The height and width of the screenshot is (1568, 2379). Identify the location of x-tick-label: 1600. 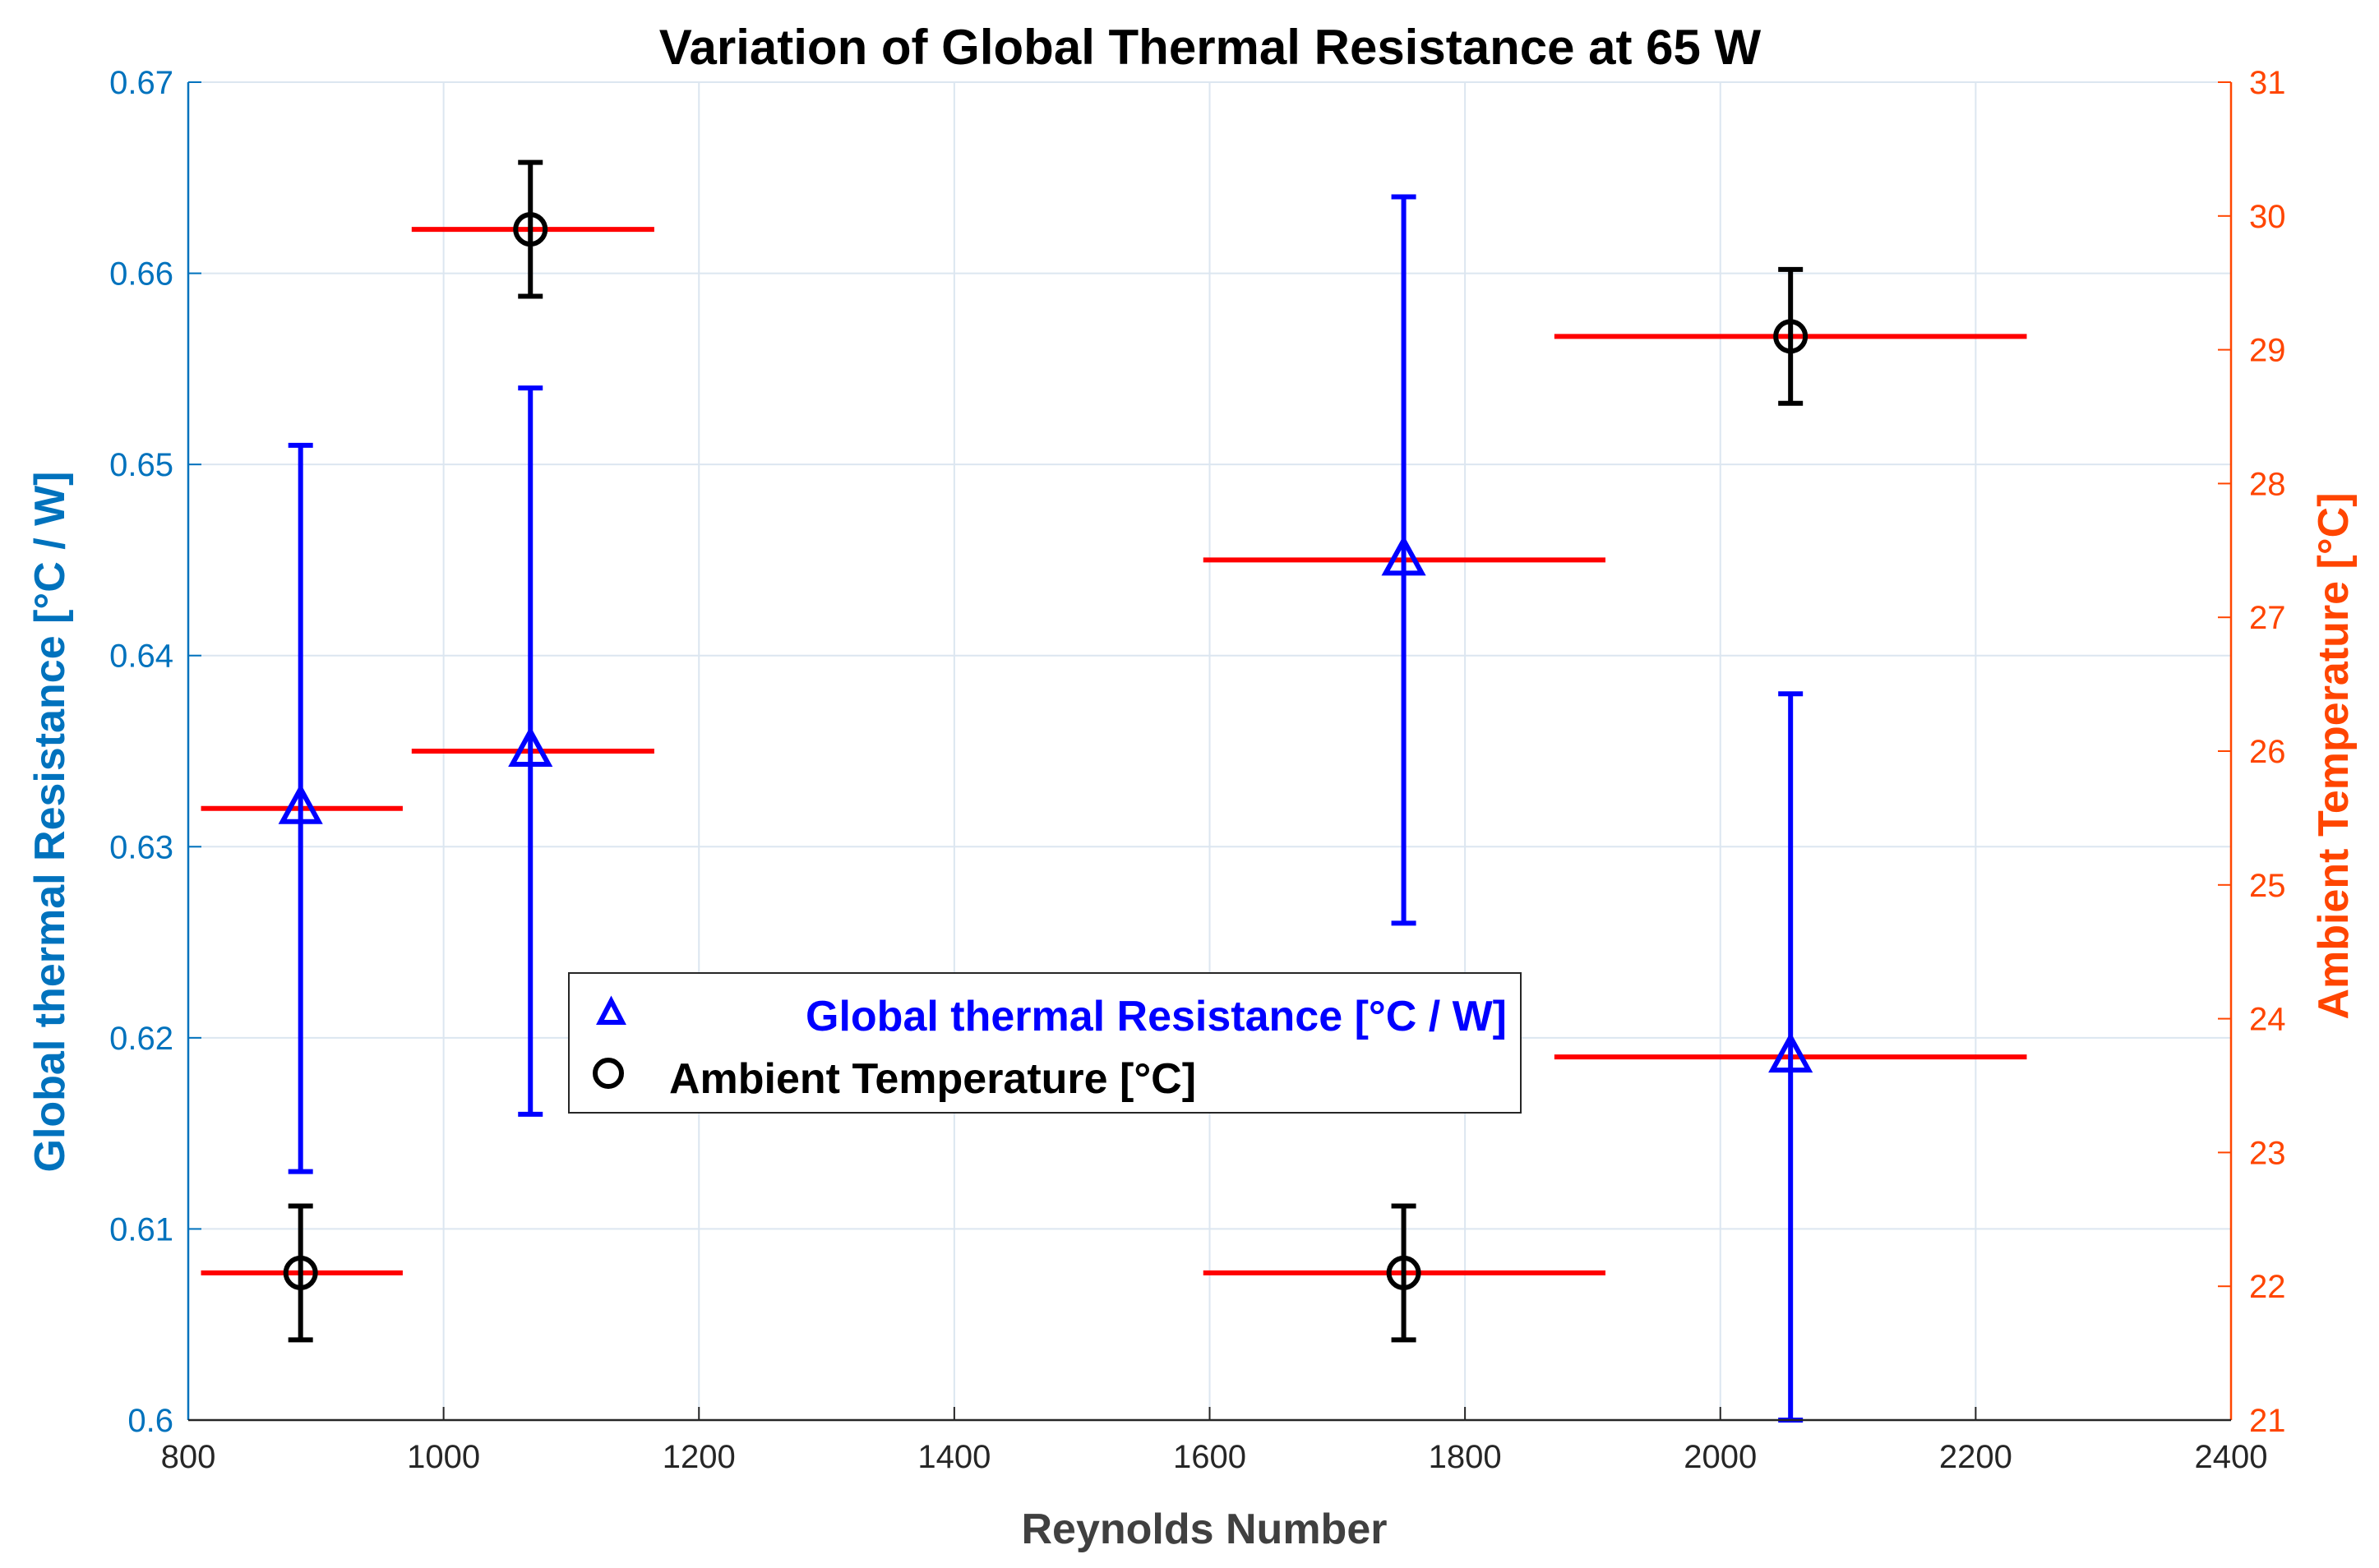
(1209, 1457).